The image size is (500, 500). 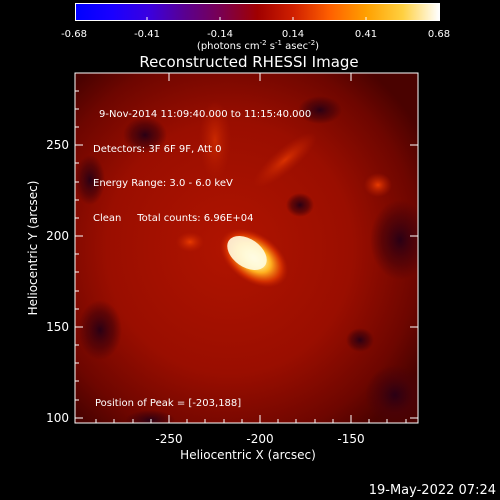 What do you see at coordinates (74, 34) in the screenshot?
I see `colorbar-tick-label: -0.68` at bounding box center [74, 34].